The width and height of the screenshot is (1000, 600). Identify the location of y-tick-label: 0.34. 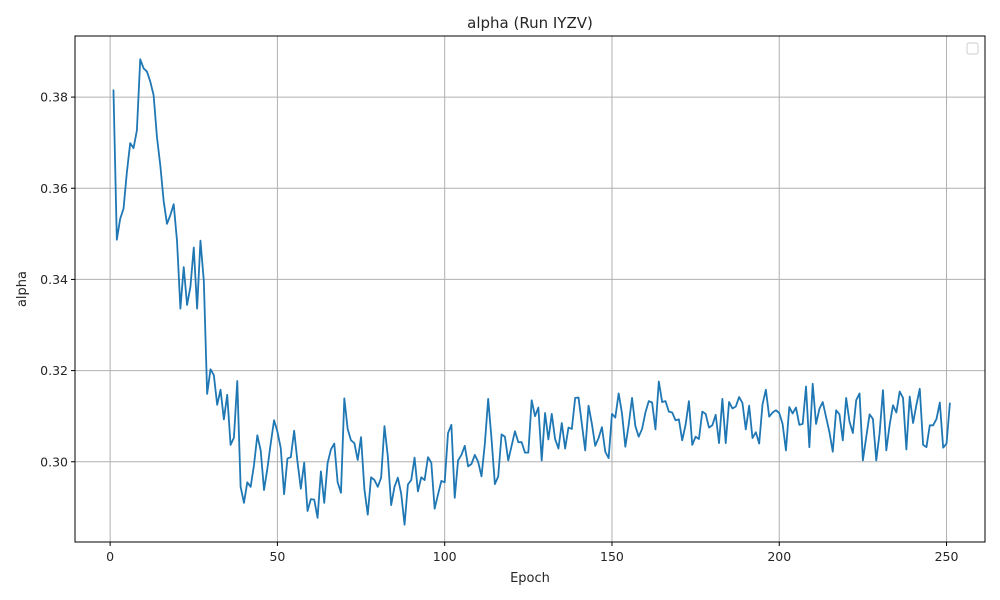
(54, 279).